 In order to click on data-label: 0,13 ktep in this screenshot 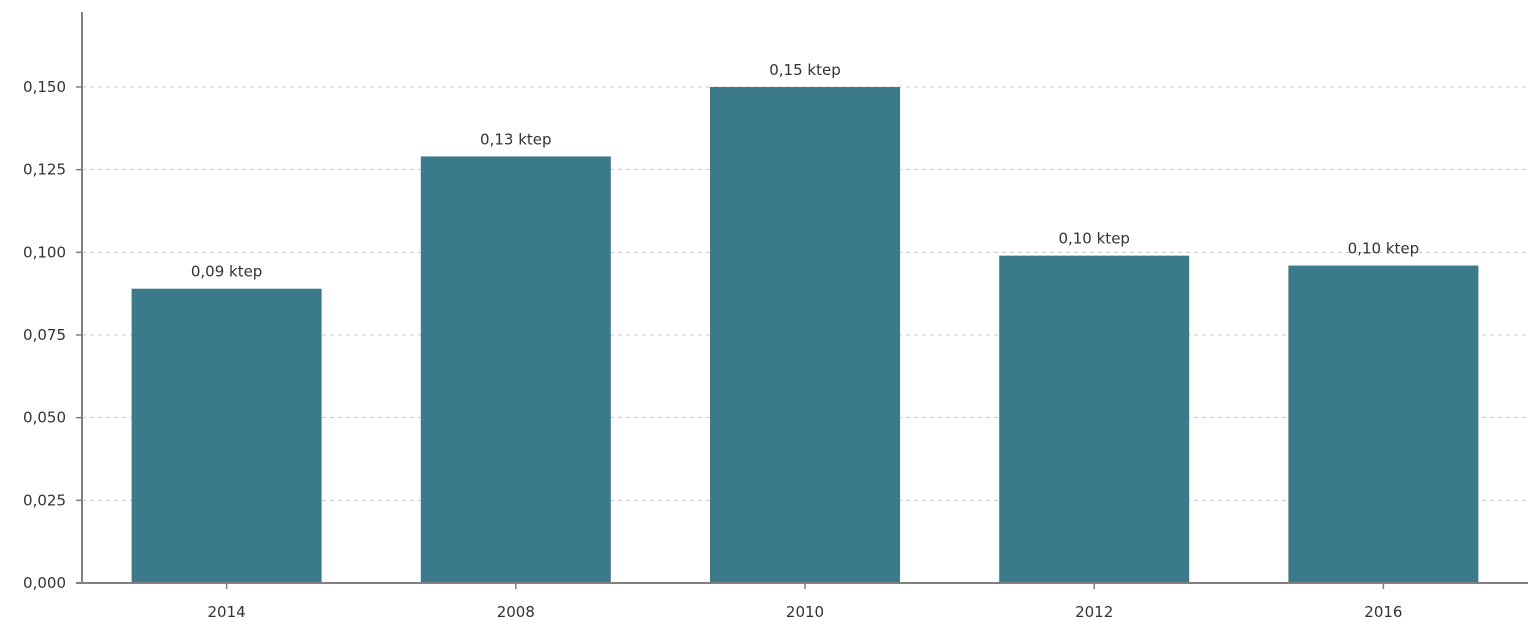, I will do `click(515, 139)`.